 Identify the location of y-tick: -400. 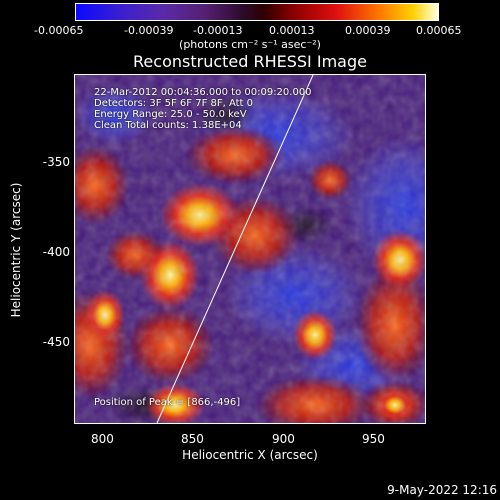
(56, 252).